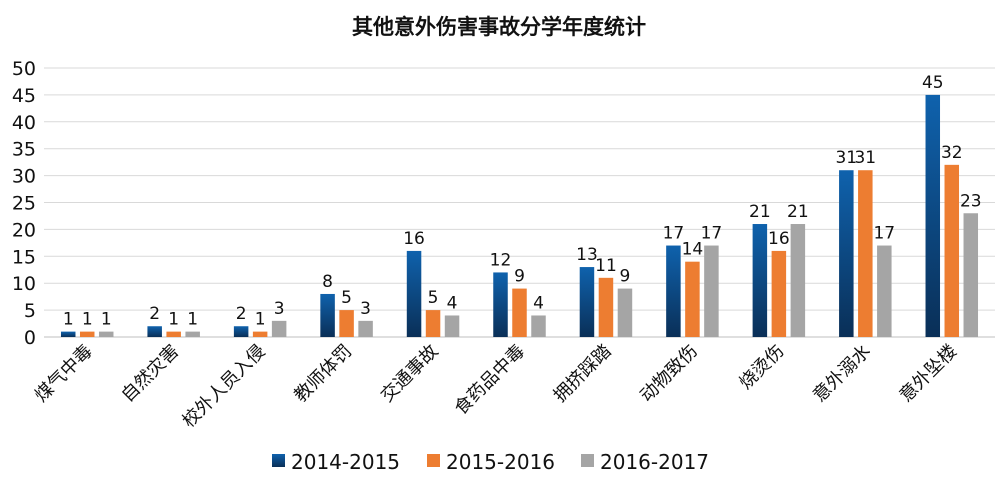  What do you see at coordinates (345, 462) in the screenshot?
I see `legend-label-2014-2015: 2014-2015` at bounding box center [345, 462].